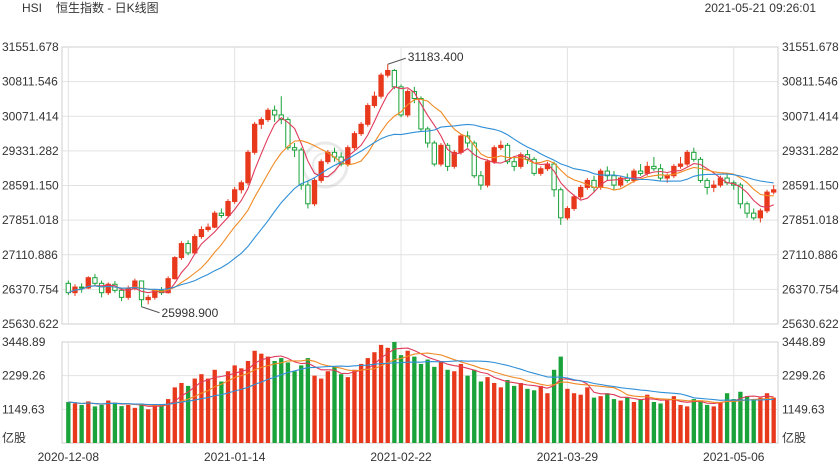 This screenshot has width=840, height=470. Describe the element at coordinates (30, 47) in the screenshot. I see `price-tick-label-left: 31551.678` at that location.